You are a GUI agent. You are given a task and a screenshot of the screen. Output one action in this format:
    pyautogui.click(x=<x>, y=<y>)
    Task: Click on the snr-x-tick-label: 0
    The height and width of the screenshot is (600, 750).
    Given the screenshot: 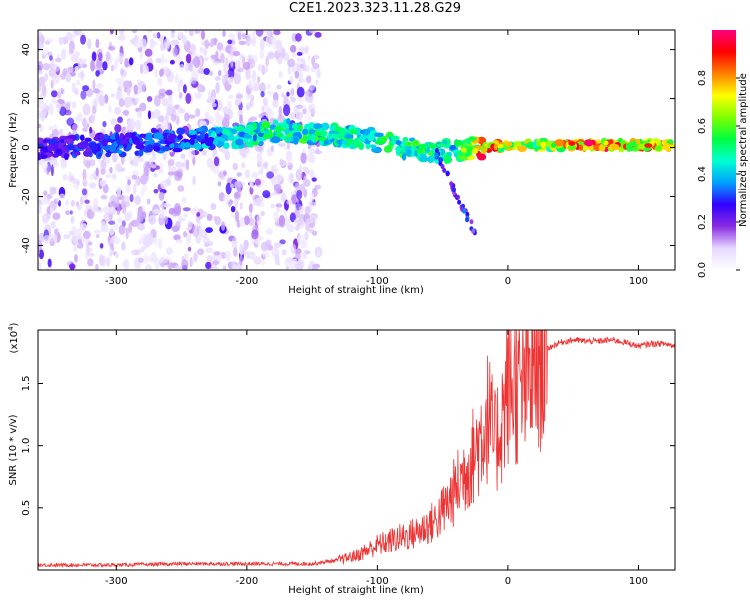 What is the action you would take?
    pyautogui.click(x=508, y=581)
    